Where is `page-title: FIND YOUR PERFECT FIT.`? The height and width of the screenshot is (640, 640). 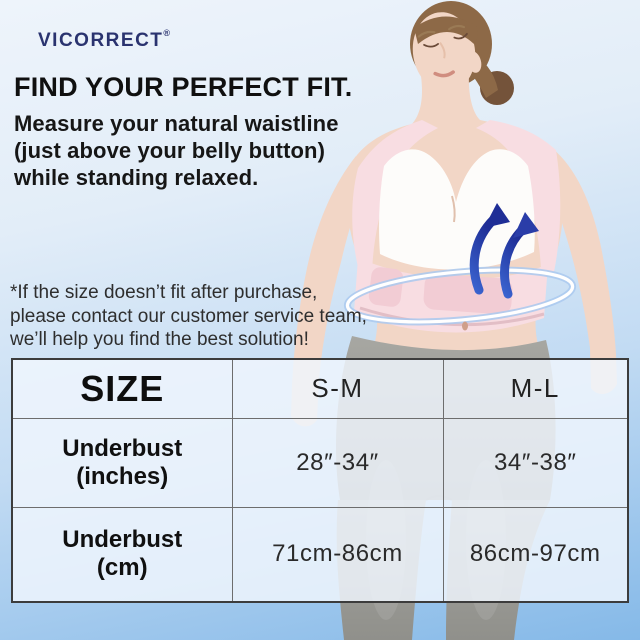 page-title: FIND YOUR PERFECT FIT. is located at coordinates (183, 87).